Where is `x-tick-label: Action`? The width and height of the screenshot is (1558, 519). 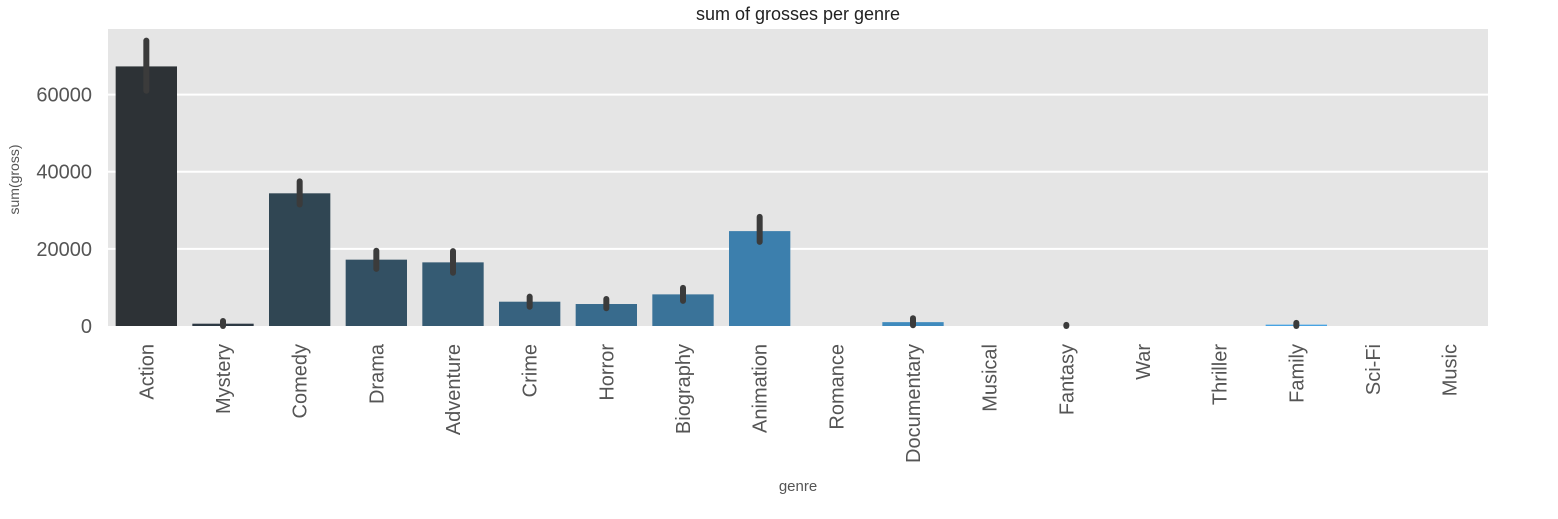
x-tick-label: Action is located at coordinates (147, 372).